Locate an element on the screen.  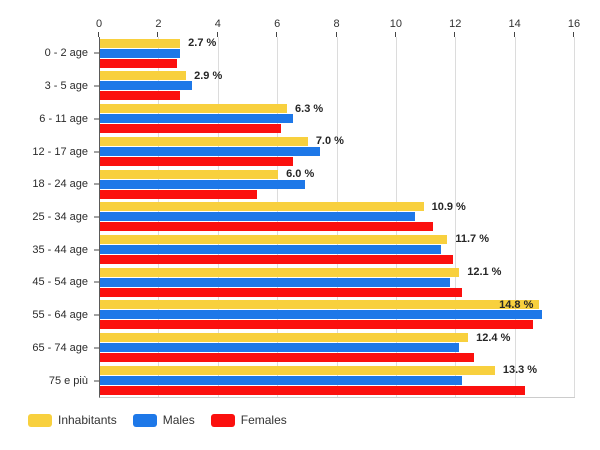
category-label: 12 - 17 age is located at coordinates (60, 151).